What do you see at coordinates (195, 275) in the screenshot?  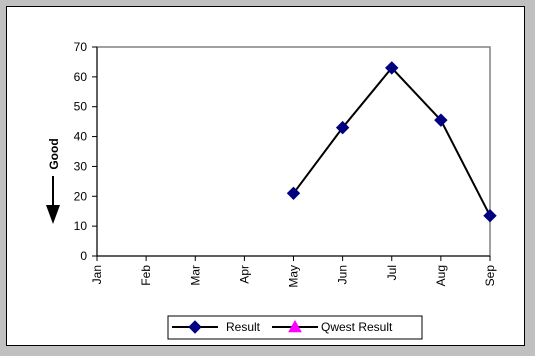 I see `x-tick-label: Mar` at bounding box center [195, 275].